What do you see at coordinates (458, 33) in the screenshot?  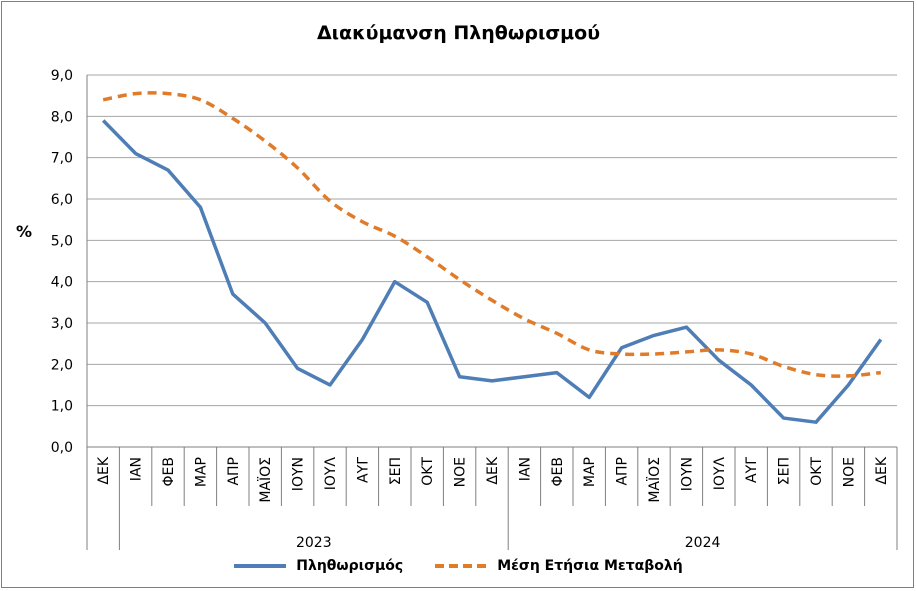 I see `chart-title: Διακύμανση Πληθωρισμού` at bounding box center [458, 33].